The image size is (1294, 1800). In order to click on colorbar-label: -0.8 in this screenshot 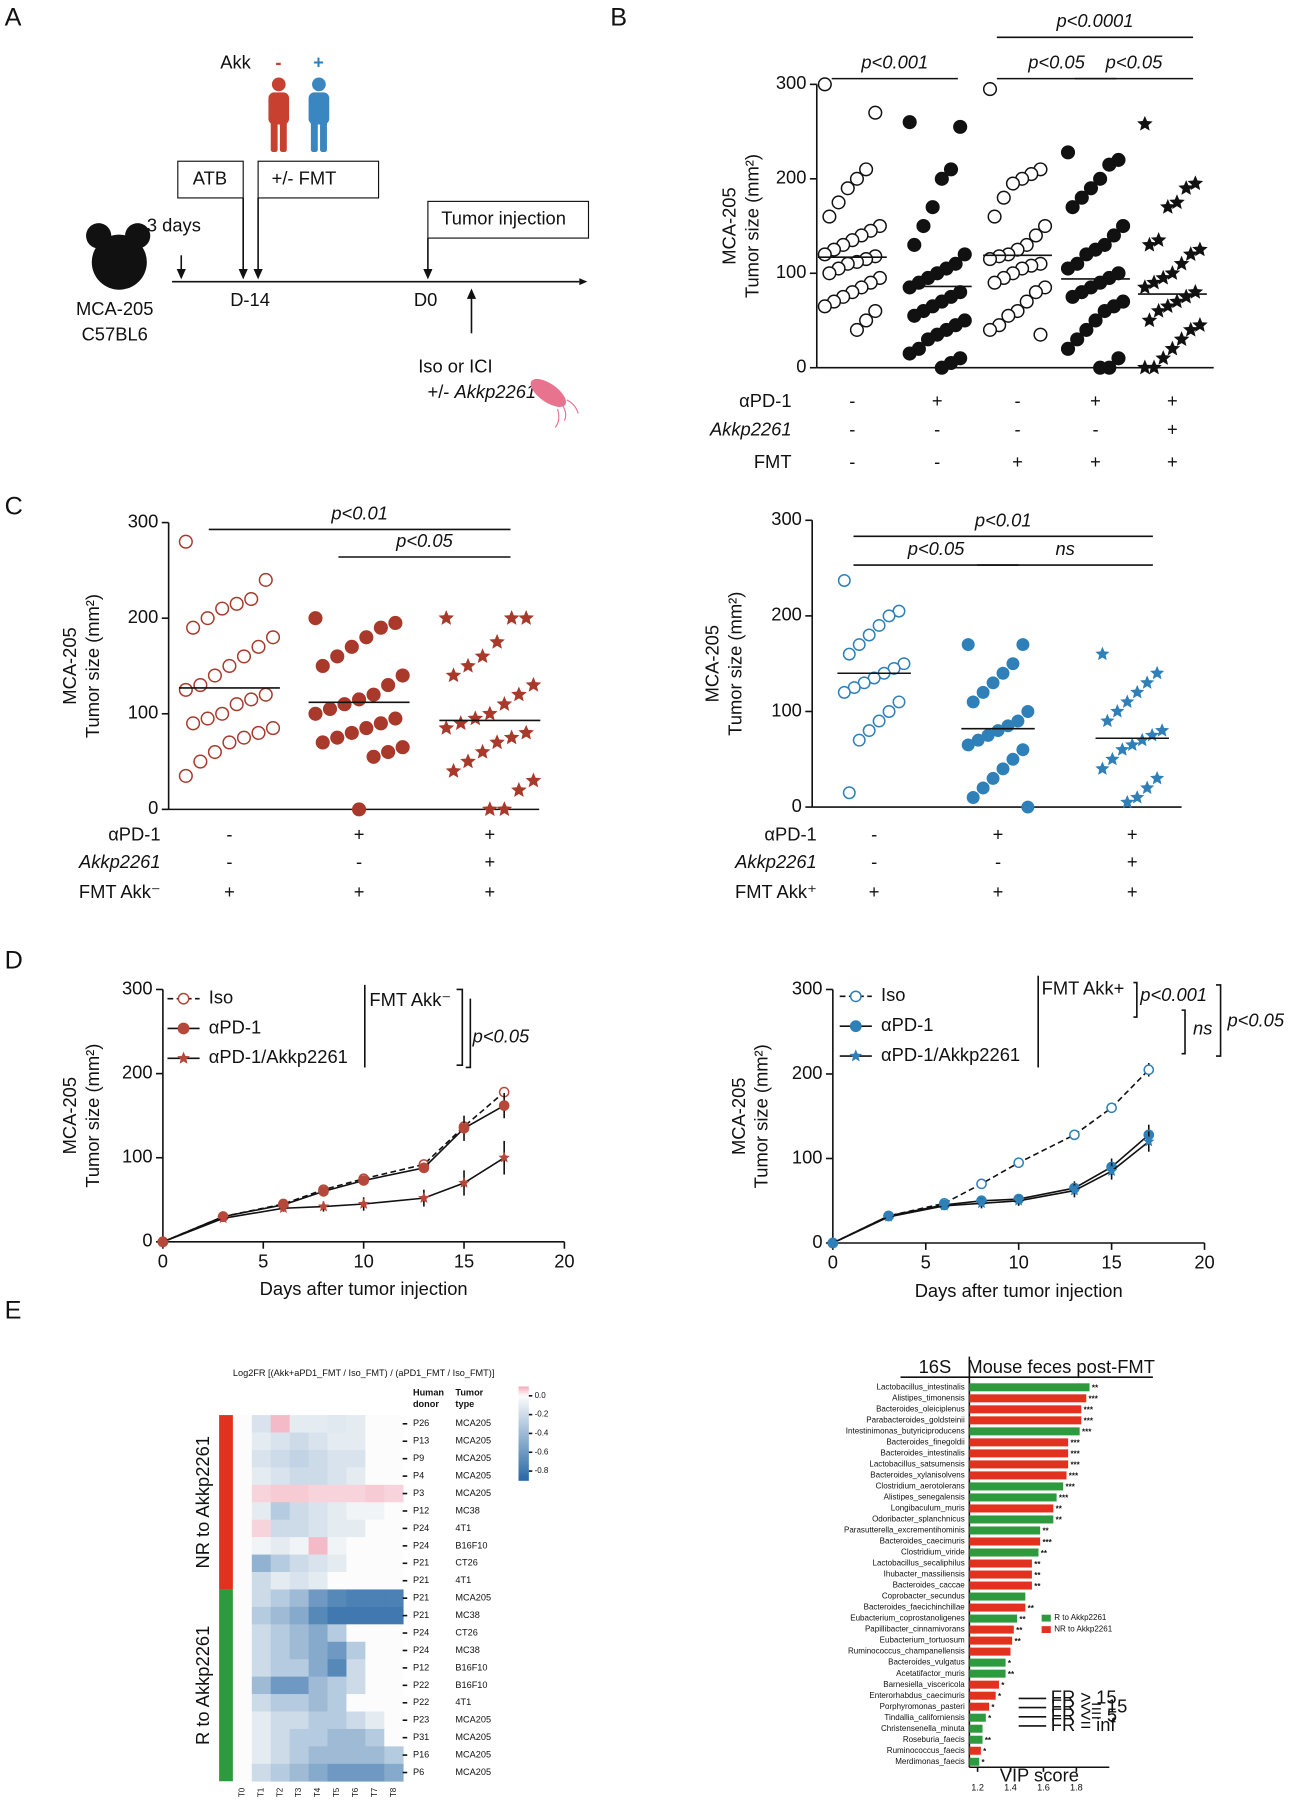, I will do `click(542, 1470)`.